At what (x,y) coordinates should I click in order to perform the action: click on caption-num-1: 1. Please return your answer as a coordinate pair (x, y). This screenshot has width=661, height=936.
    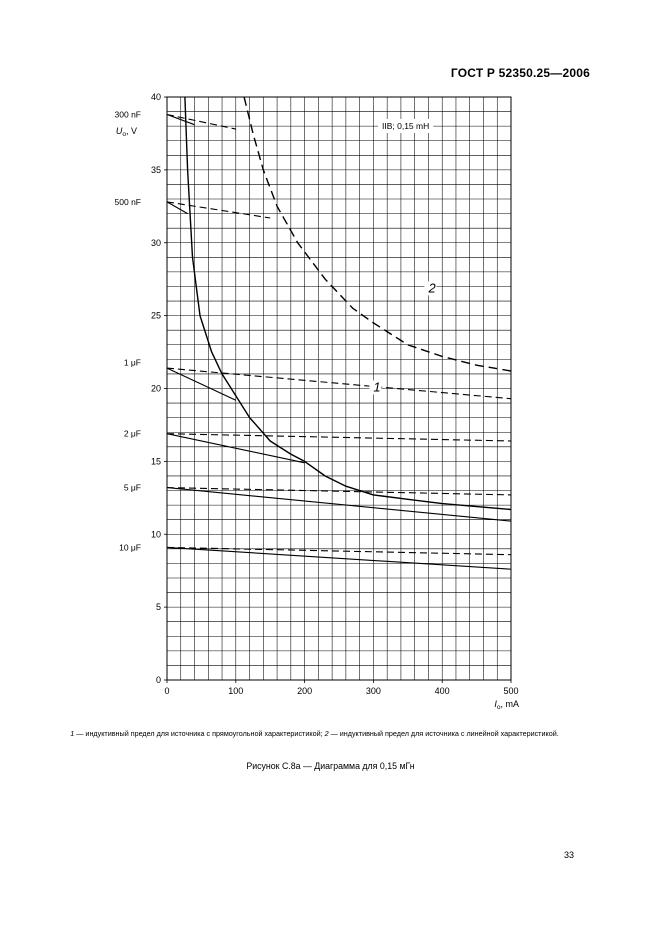
    Looking at the image, I should click on (72, 733).